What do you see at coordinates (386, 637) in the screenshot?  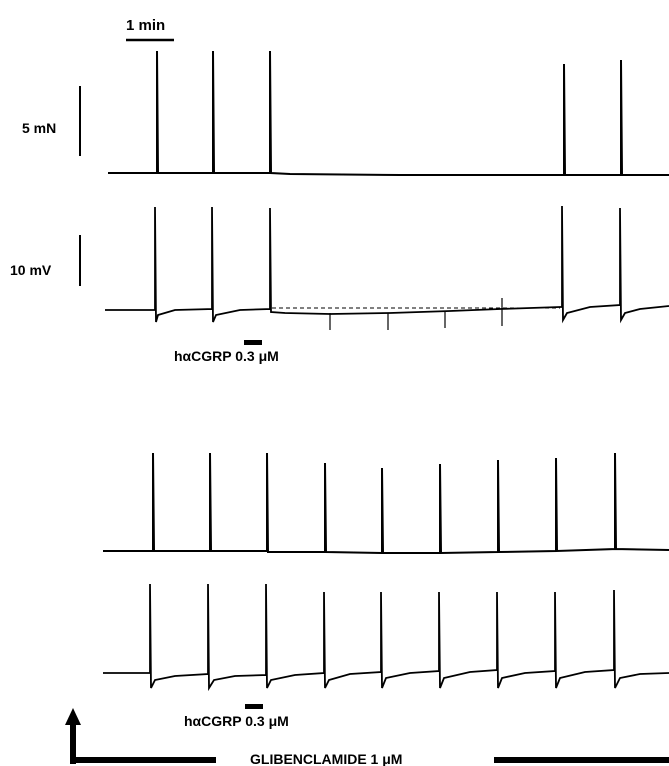 I see `panel-b-voltage-trace` at bounding box center [386, 637].